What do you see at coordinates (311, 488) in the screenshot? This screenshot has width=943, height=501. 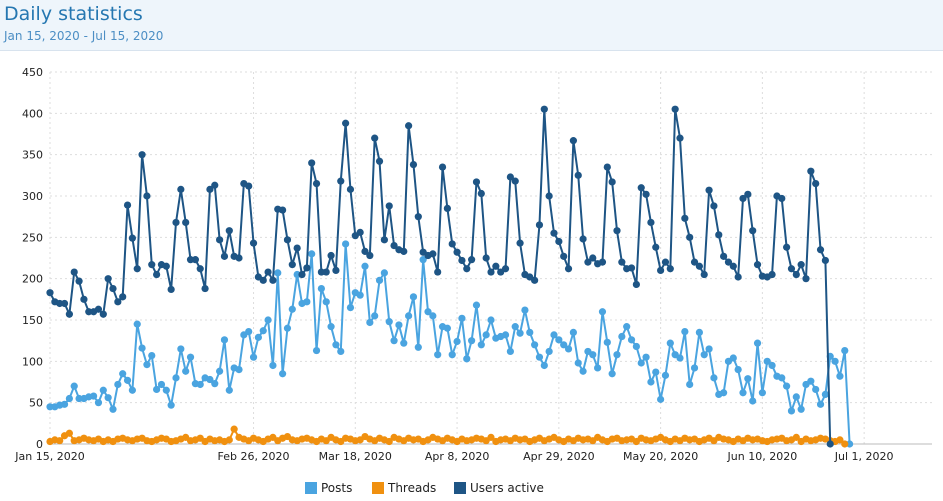 I see `legend-swatch-posts` at bounding box center [311, 488].